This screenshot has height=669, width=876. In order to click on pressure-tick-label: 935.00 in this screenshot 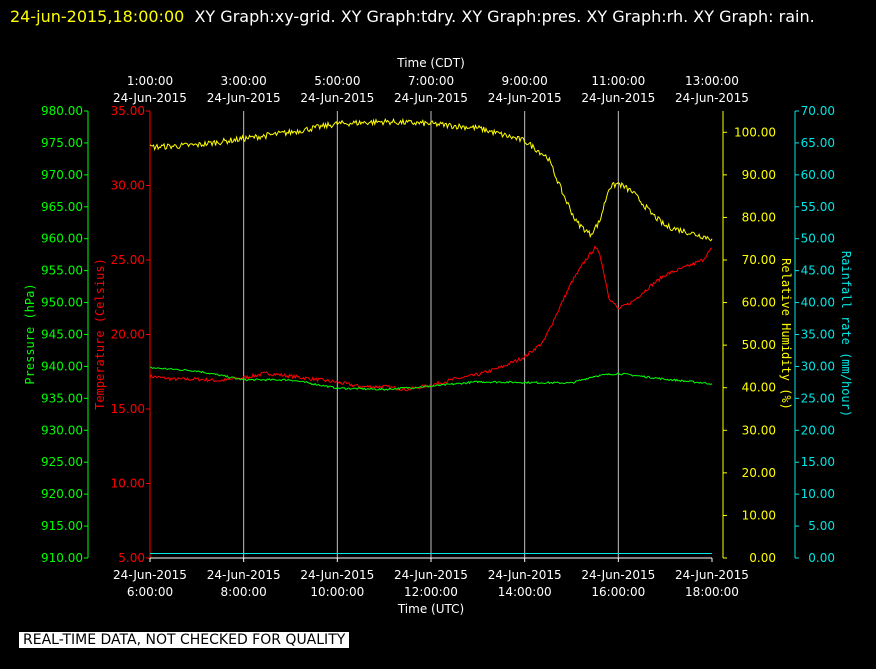, I will do `click(62, 398)`.